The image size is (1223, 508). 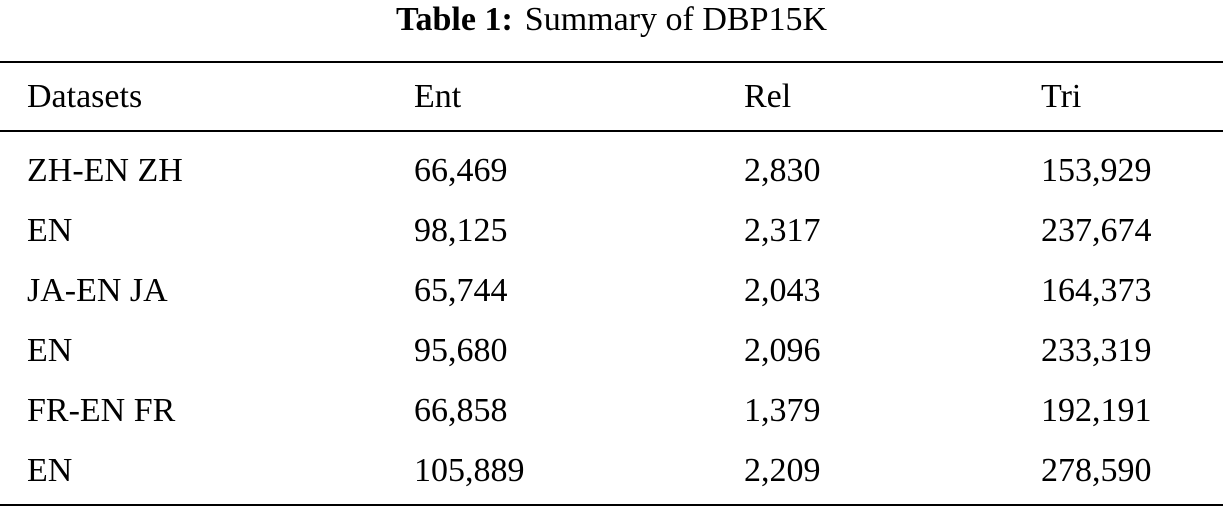 I want to click on table-row: EN 98,125 2,317 237,674, so click(x=611, y=231).